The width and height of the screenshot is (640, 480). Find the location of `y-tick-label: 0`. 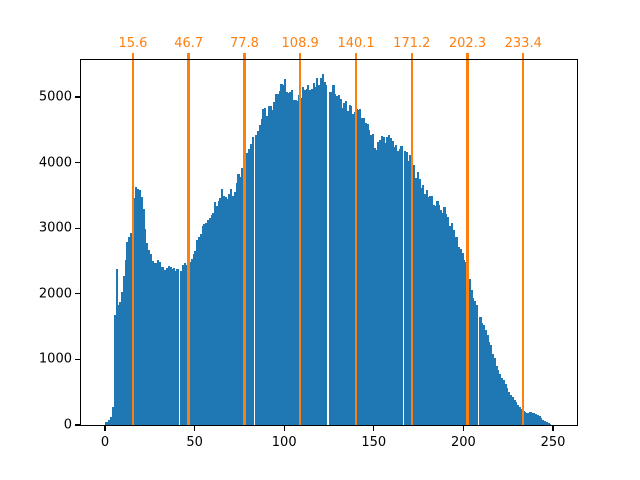

y-tick-label: 0 is located at coordinates (67, 425).